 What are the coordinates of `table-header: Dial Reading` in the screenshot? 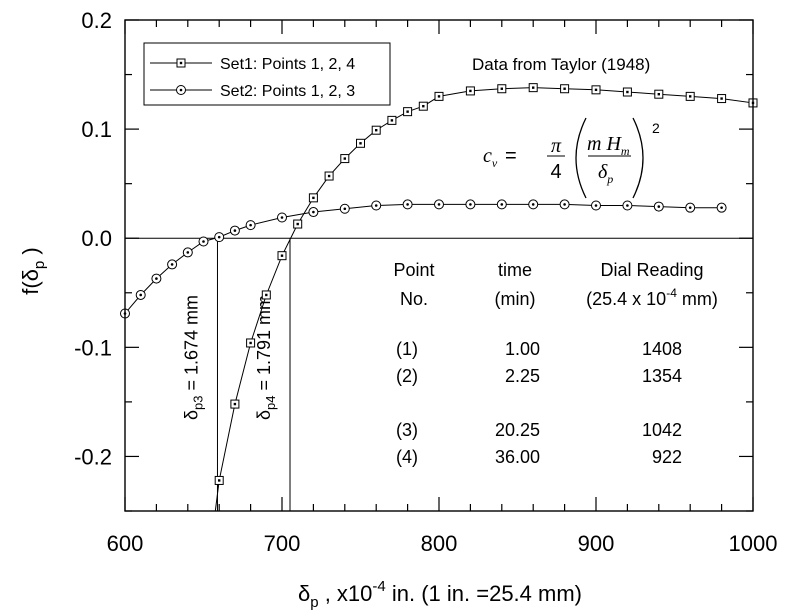 It's located at (651, 270).